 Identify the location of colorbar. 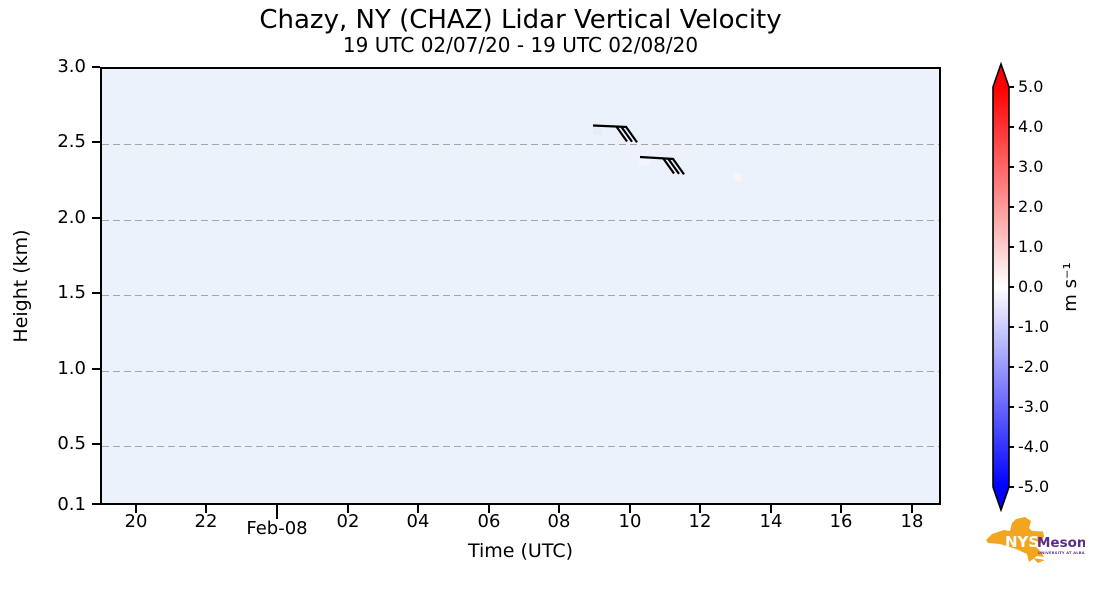
(1001, 287).